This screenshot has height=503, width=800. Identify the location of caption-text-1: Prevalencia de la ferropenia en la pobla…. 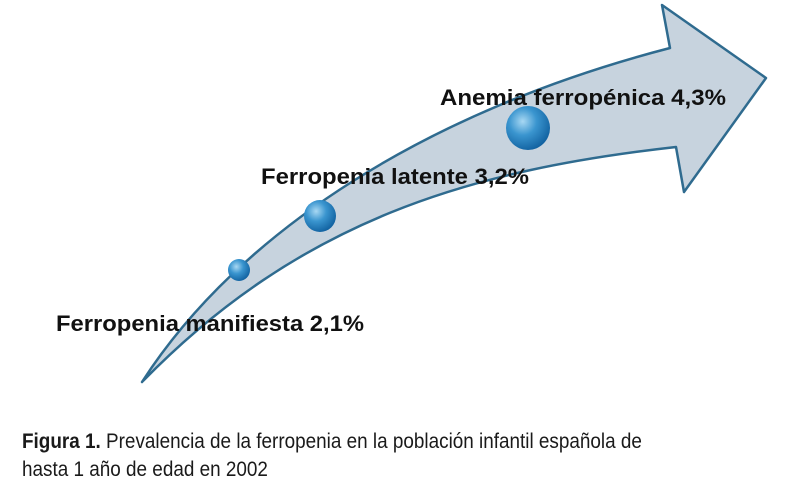
(374, 441).